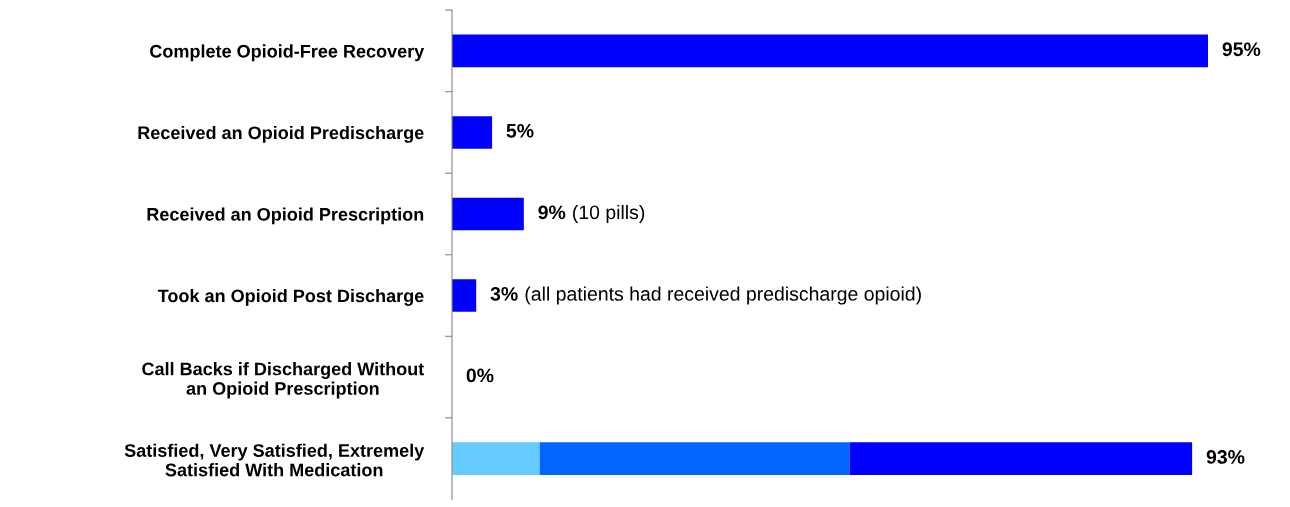  What do you see at coordinates (1225, 457) in the screenshot?
I see `annotation: 93%` at bounding box center [1225, 457].